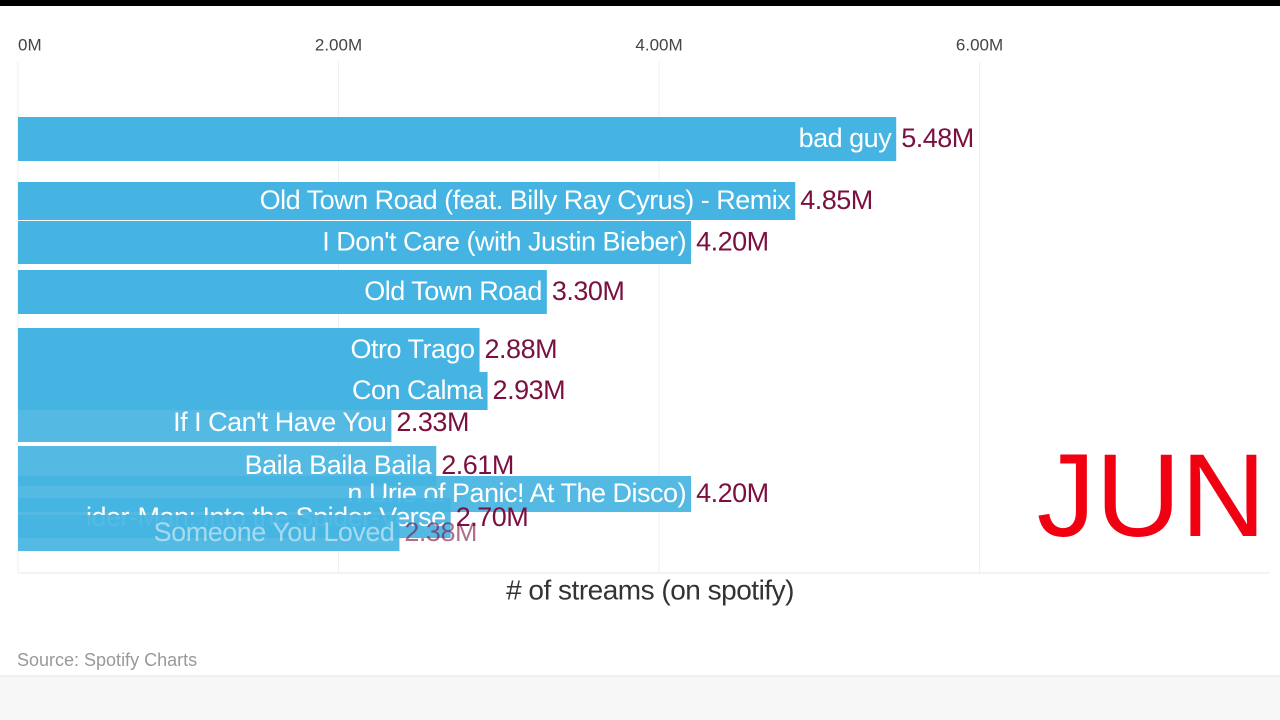  Describe the element at coordinates (640, 698) in the screenshot. I see `footer-band` at that location.